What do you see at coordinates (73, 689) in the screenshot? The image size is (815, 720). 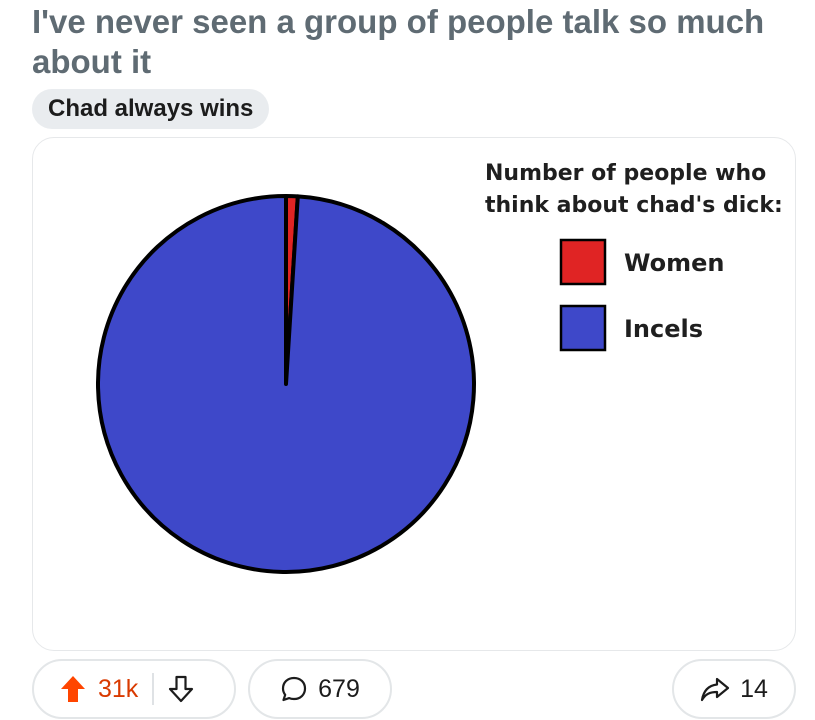 I see `upvote-icon` at bounding box center [73, 689].